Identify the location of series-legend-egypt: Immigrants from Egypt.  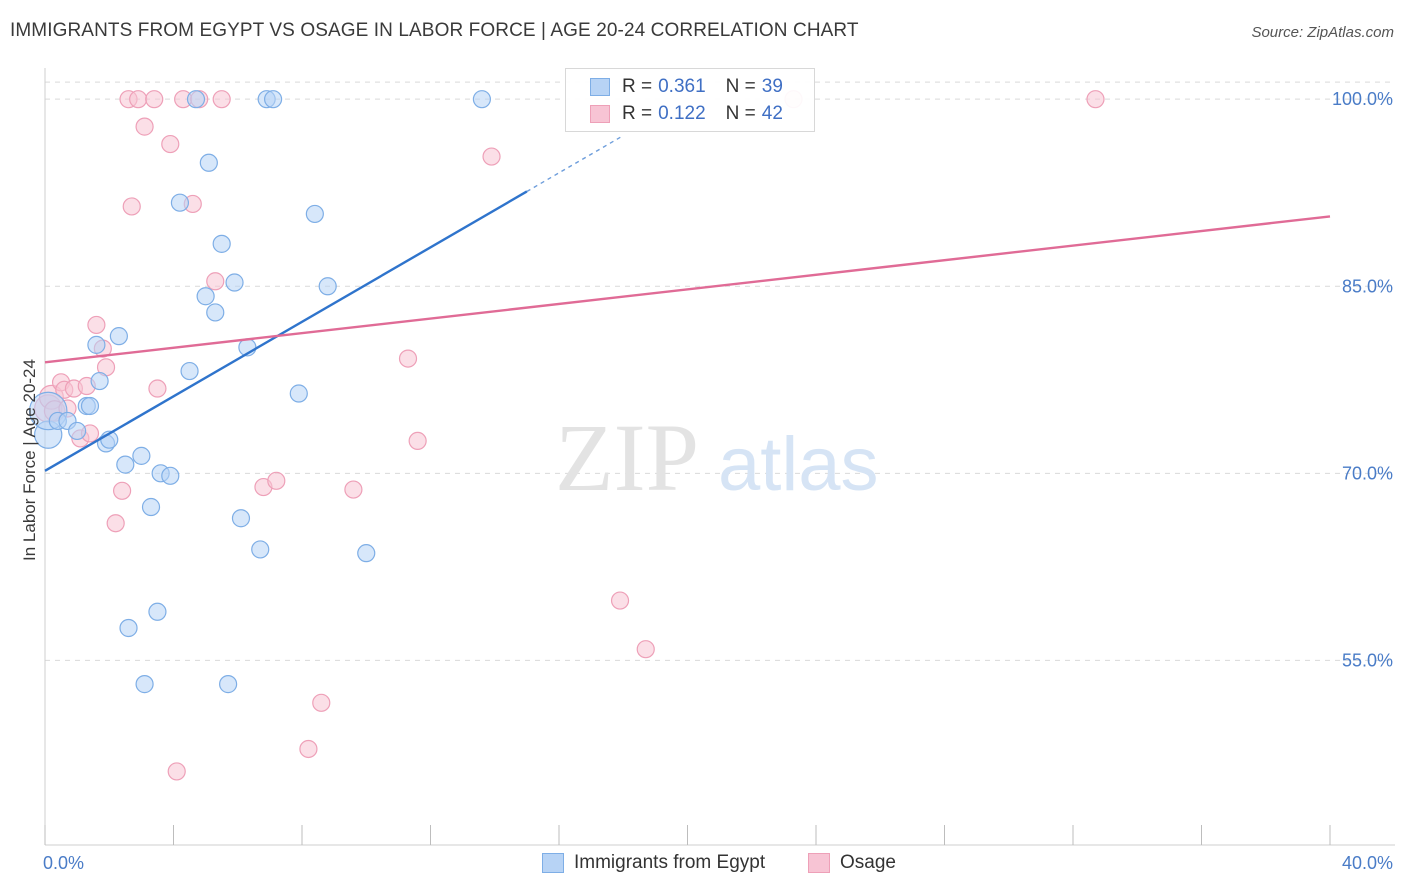
(653, 863).